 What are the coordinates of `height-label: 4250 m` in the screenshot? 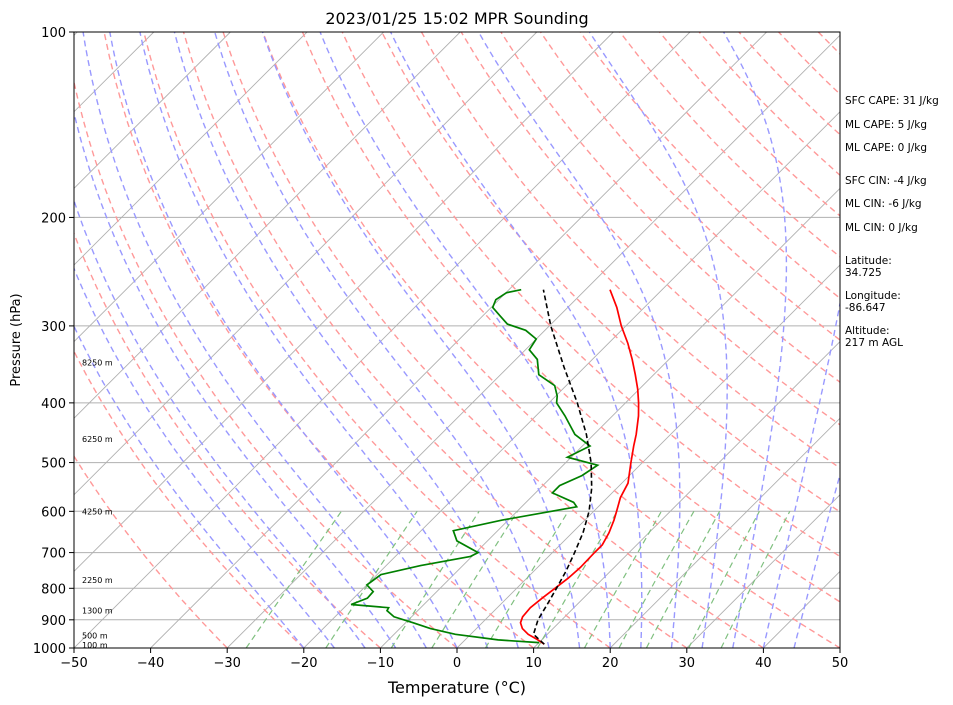 It's located at (97, 511).